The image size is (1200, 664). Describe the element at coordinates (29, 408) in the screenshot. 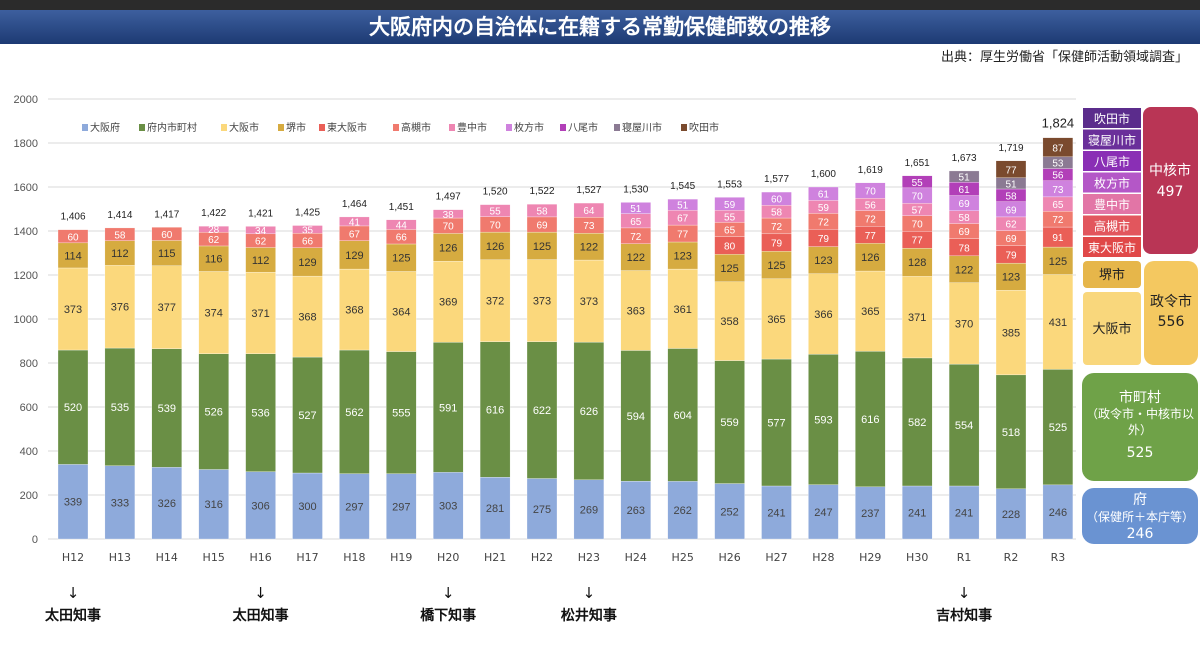

I see `y-tick-label: 600` at that location.